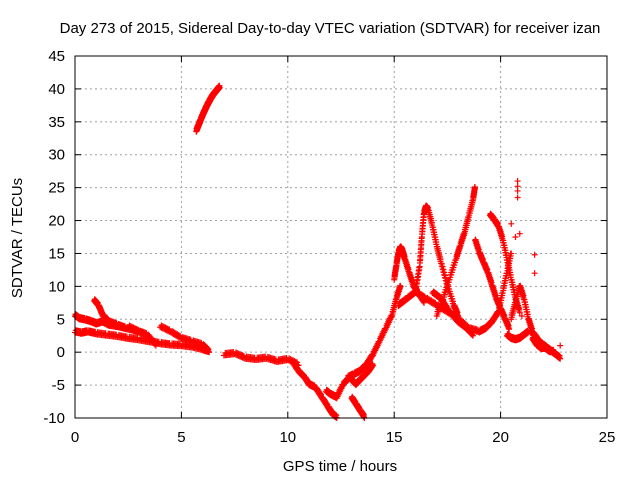 Image resolution: width=640 pixels, height=480 pixels. Describe the element at coordinates (261, 359) in the screenshot. I see `series-flat-mid` at that location.